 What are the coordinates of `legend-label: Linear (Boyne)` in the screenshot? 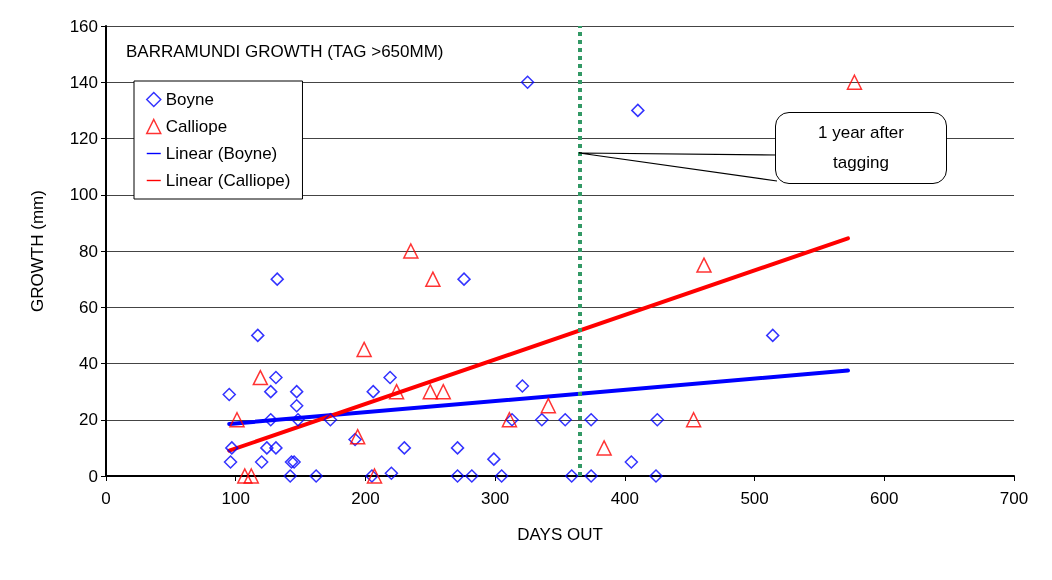 It's located at (221, 153).